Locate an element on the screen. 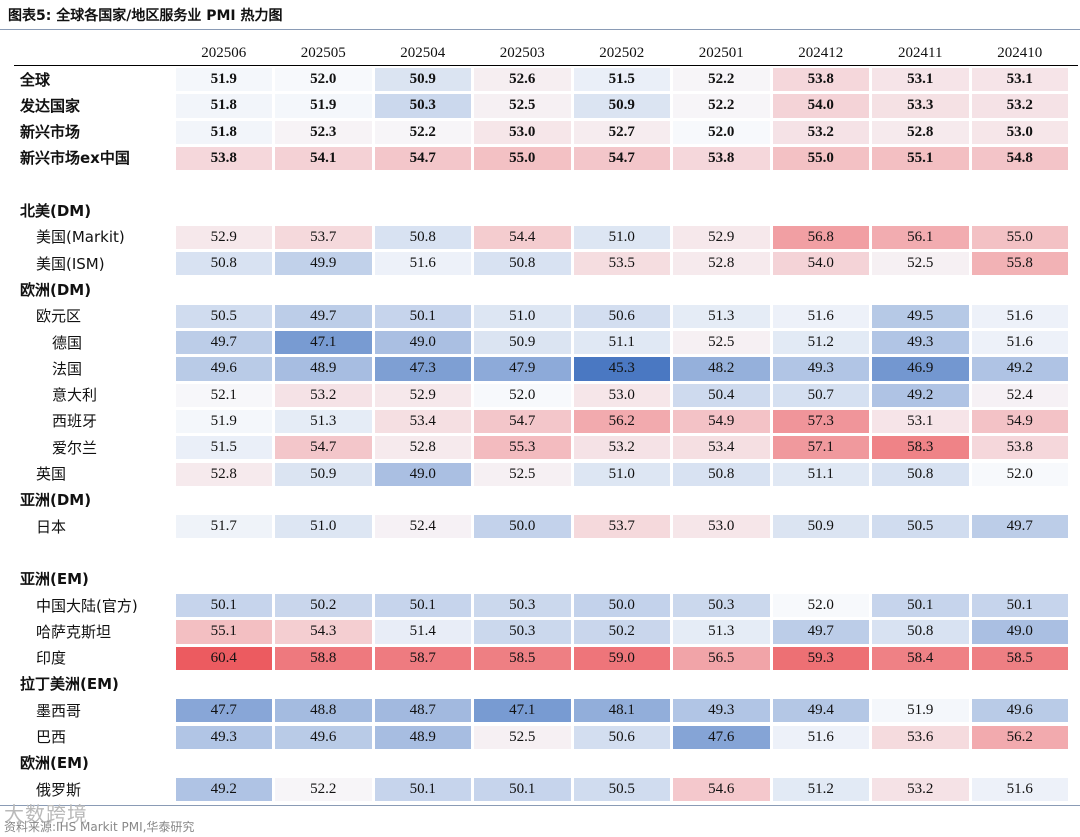  heatmap-cell: 54.9 is located at coordinates (721, 421).